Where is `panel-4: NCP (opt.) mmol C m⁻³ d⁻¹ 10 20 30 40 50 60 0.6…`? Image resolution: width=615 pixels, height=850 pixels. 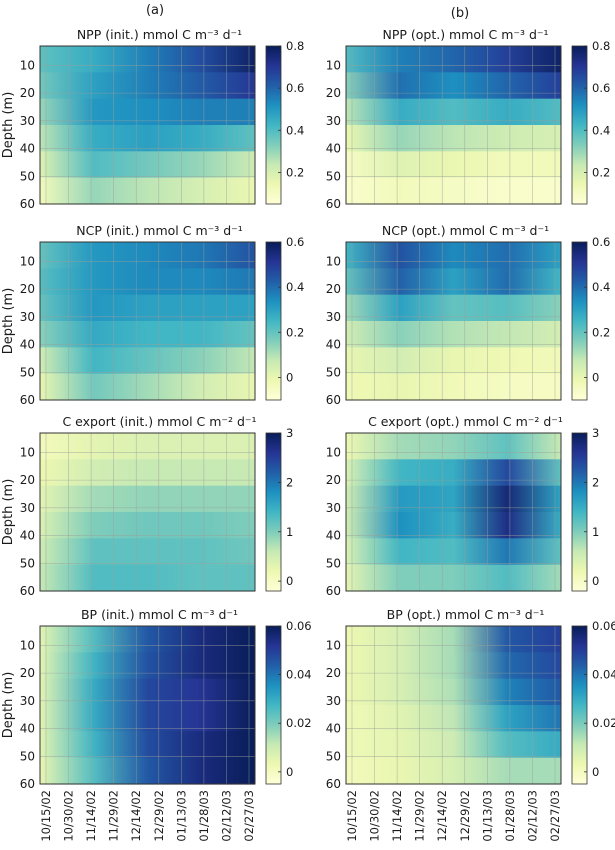 panel-4: NCP (opt.) mmol C m⁻³ d⁻¹ 10 20 30 40 50 60 0.6… is located at coordinates (468, 315).